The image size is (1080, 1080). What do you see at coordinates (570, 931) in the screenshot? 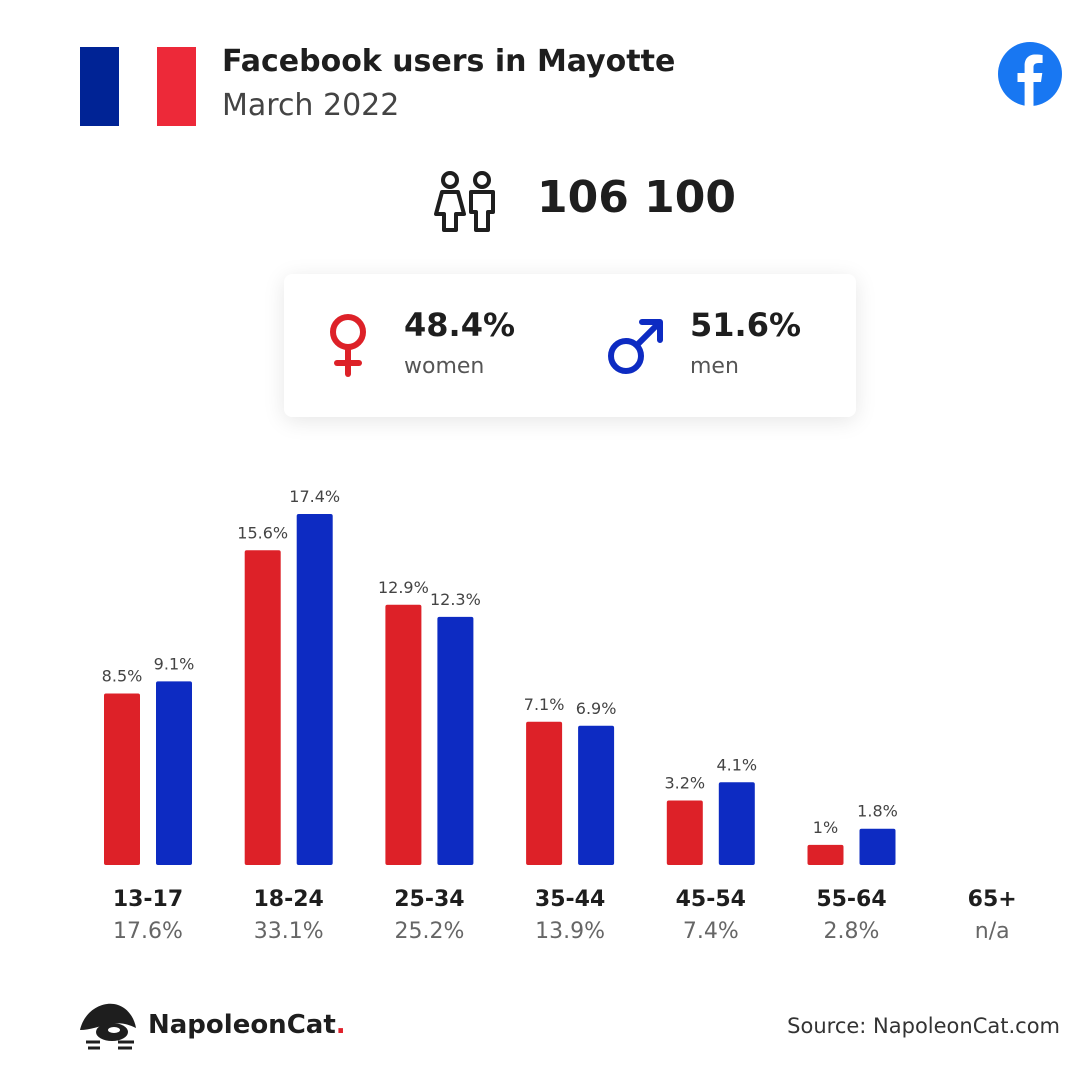
I see `age-group-total-label: 13.9%` at bounding box center [570, 931].